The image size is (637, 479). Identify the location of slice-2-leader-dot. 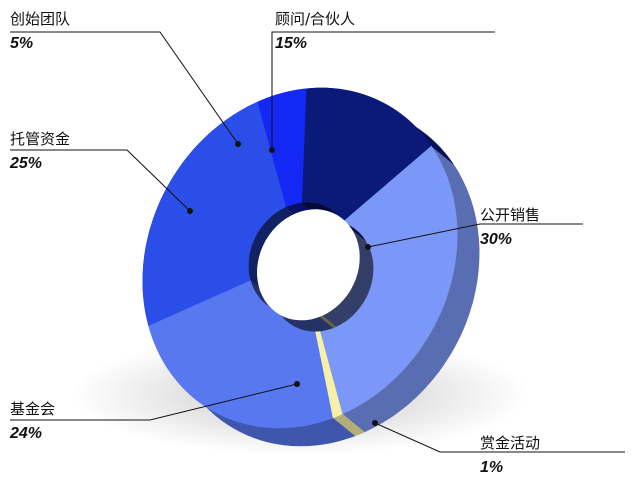
(375, 423).